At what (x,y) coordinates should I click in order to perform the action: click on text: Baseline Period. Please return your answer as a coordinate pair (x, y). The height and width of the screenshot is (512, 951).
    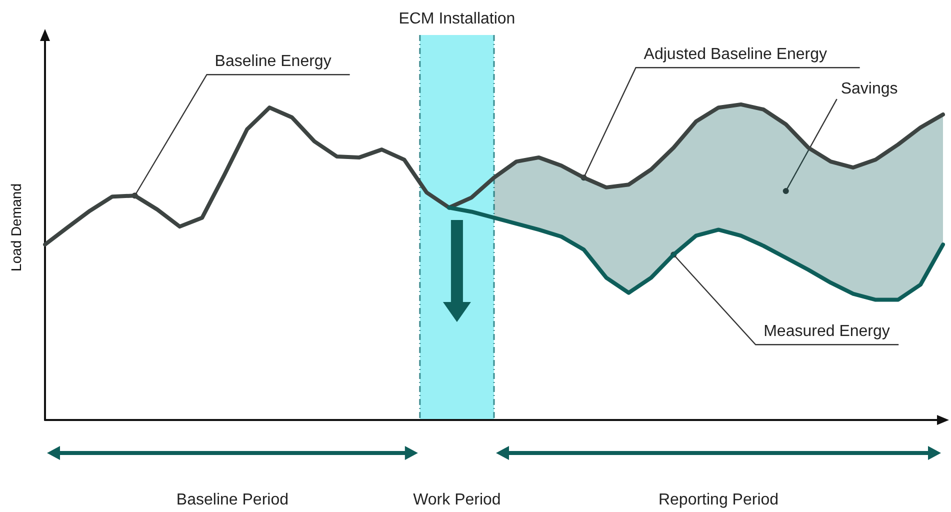
    Looking at the image, I should click on (232, 500).